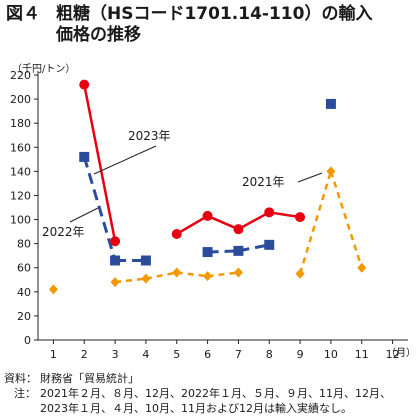 The width and height of the screenshot is (420, 418). Describe the element at coordinates (207, 354) in the screenshot. I see `x-tick-label: 6` at that location.